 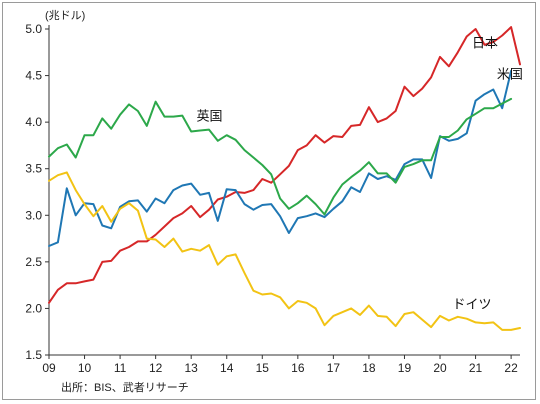 What do you see at coordinates (485, 43) in the screenshot?
I see `series-label-0: 日本` at bounding box center [485, 43].